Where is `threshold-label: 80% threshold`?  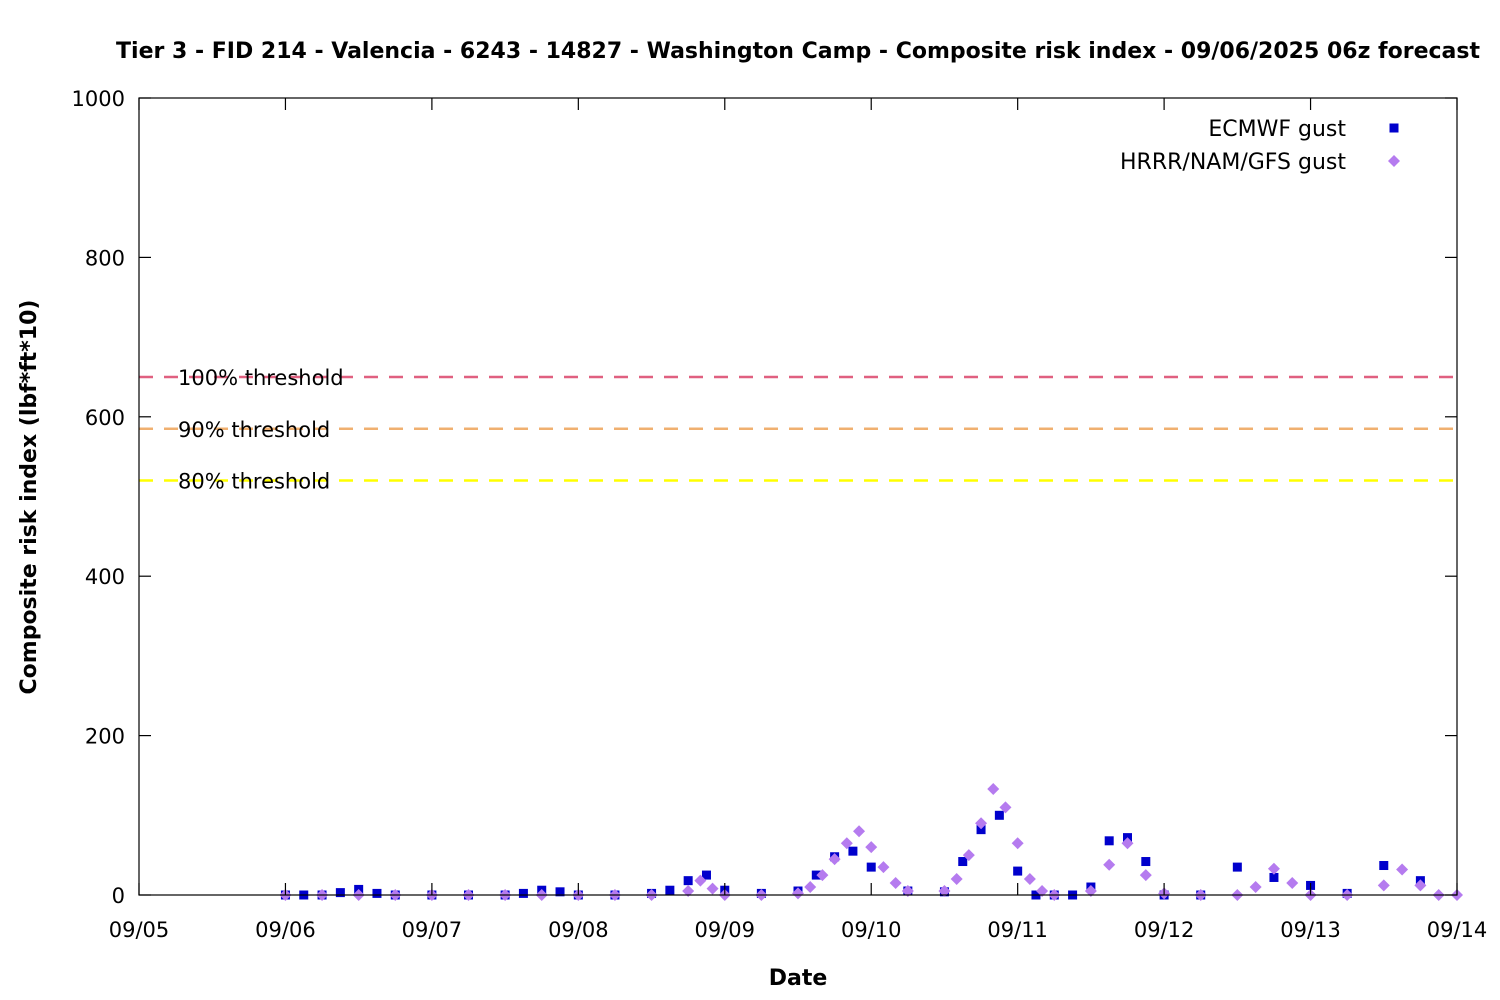 threshold-label: 80% threshold is located at coordinates (254, 482).